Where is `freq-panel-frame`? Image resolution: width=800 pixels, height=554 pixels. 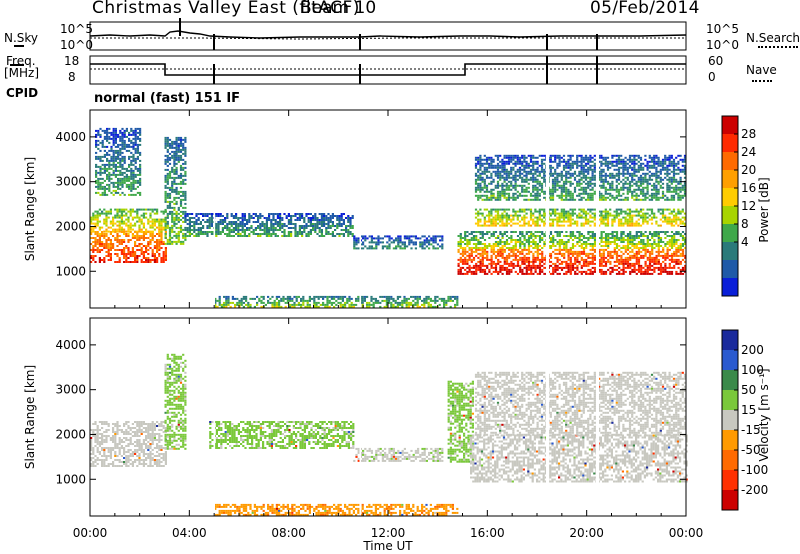
freq-panel-frame is located at coordinates (388, 70).